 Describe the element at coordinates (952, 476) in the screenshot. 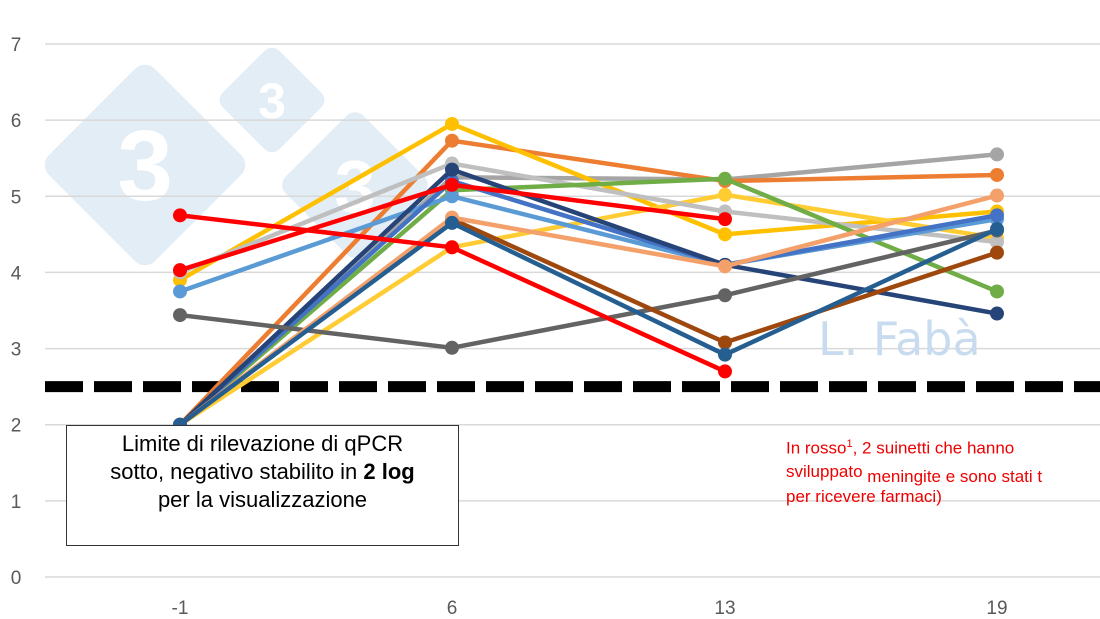

I see `annot-text: meningite e sono stati t` at that location.